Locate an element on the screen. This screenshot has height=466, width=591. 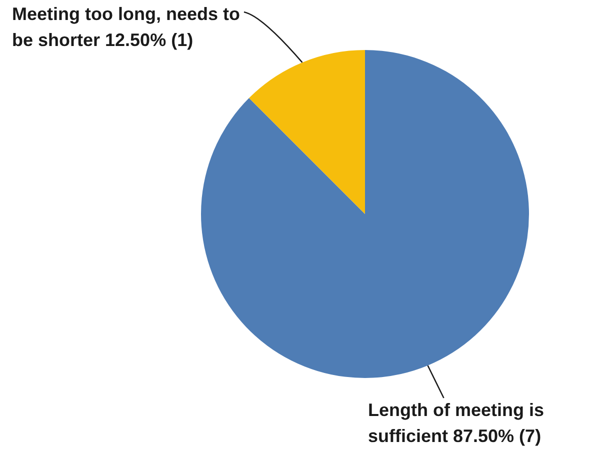
slice-label: Meeting too long, needs to be shorter 12.50% (1) is located at coordinates (126, 27).